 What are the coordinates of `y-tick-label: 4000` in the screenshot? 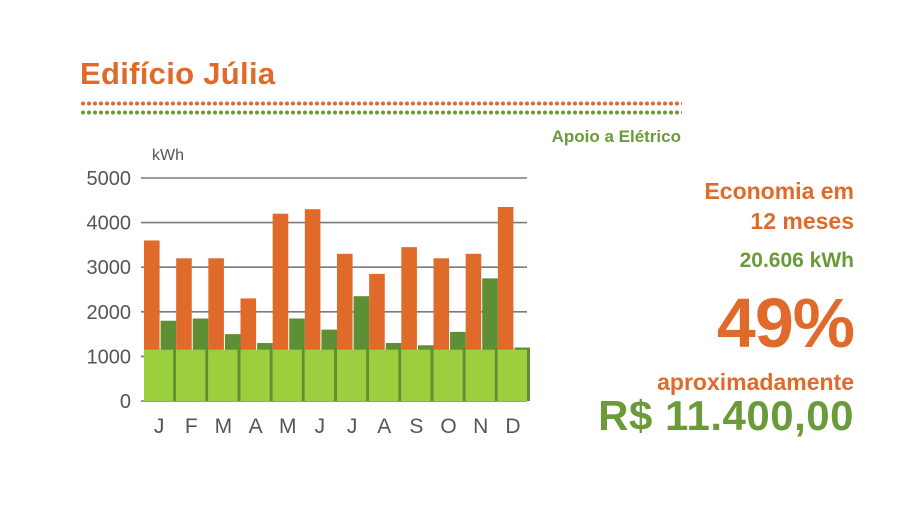 It's located at (109, 224).